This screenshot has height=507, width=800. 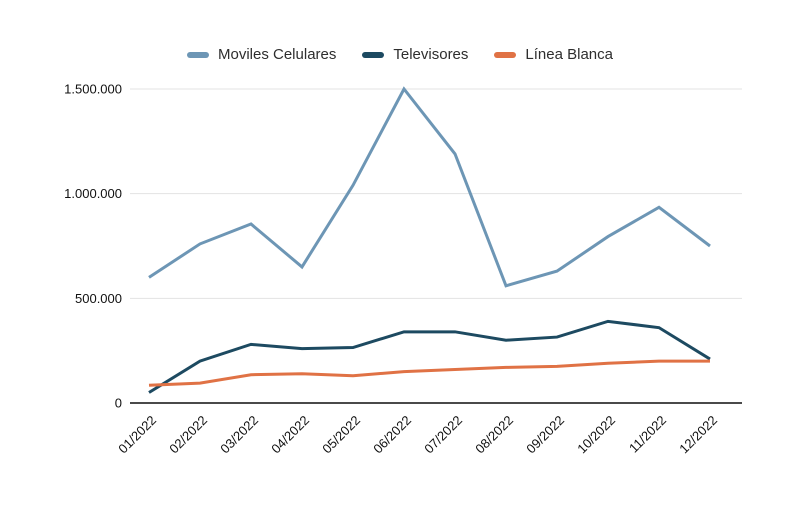 I want to click on x-axis-tick-label: 08/2022, so click(x=494, y=435).